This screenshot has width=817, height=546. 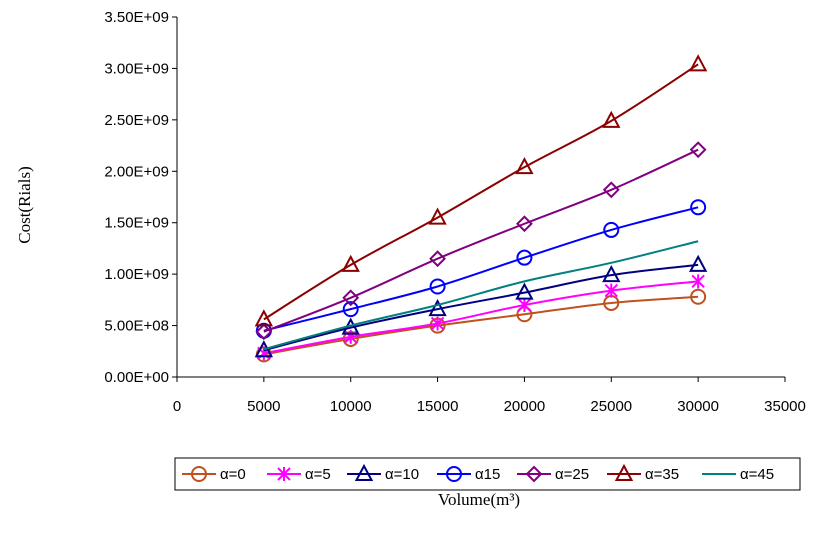 I want to click on x-tick-label: 35000, so click(x=785, y=406).